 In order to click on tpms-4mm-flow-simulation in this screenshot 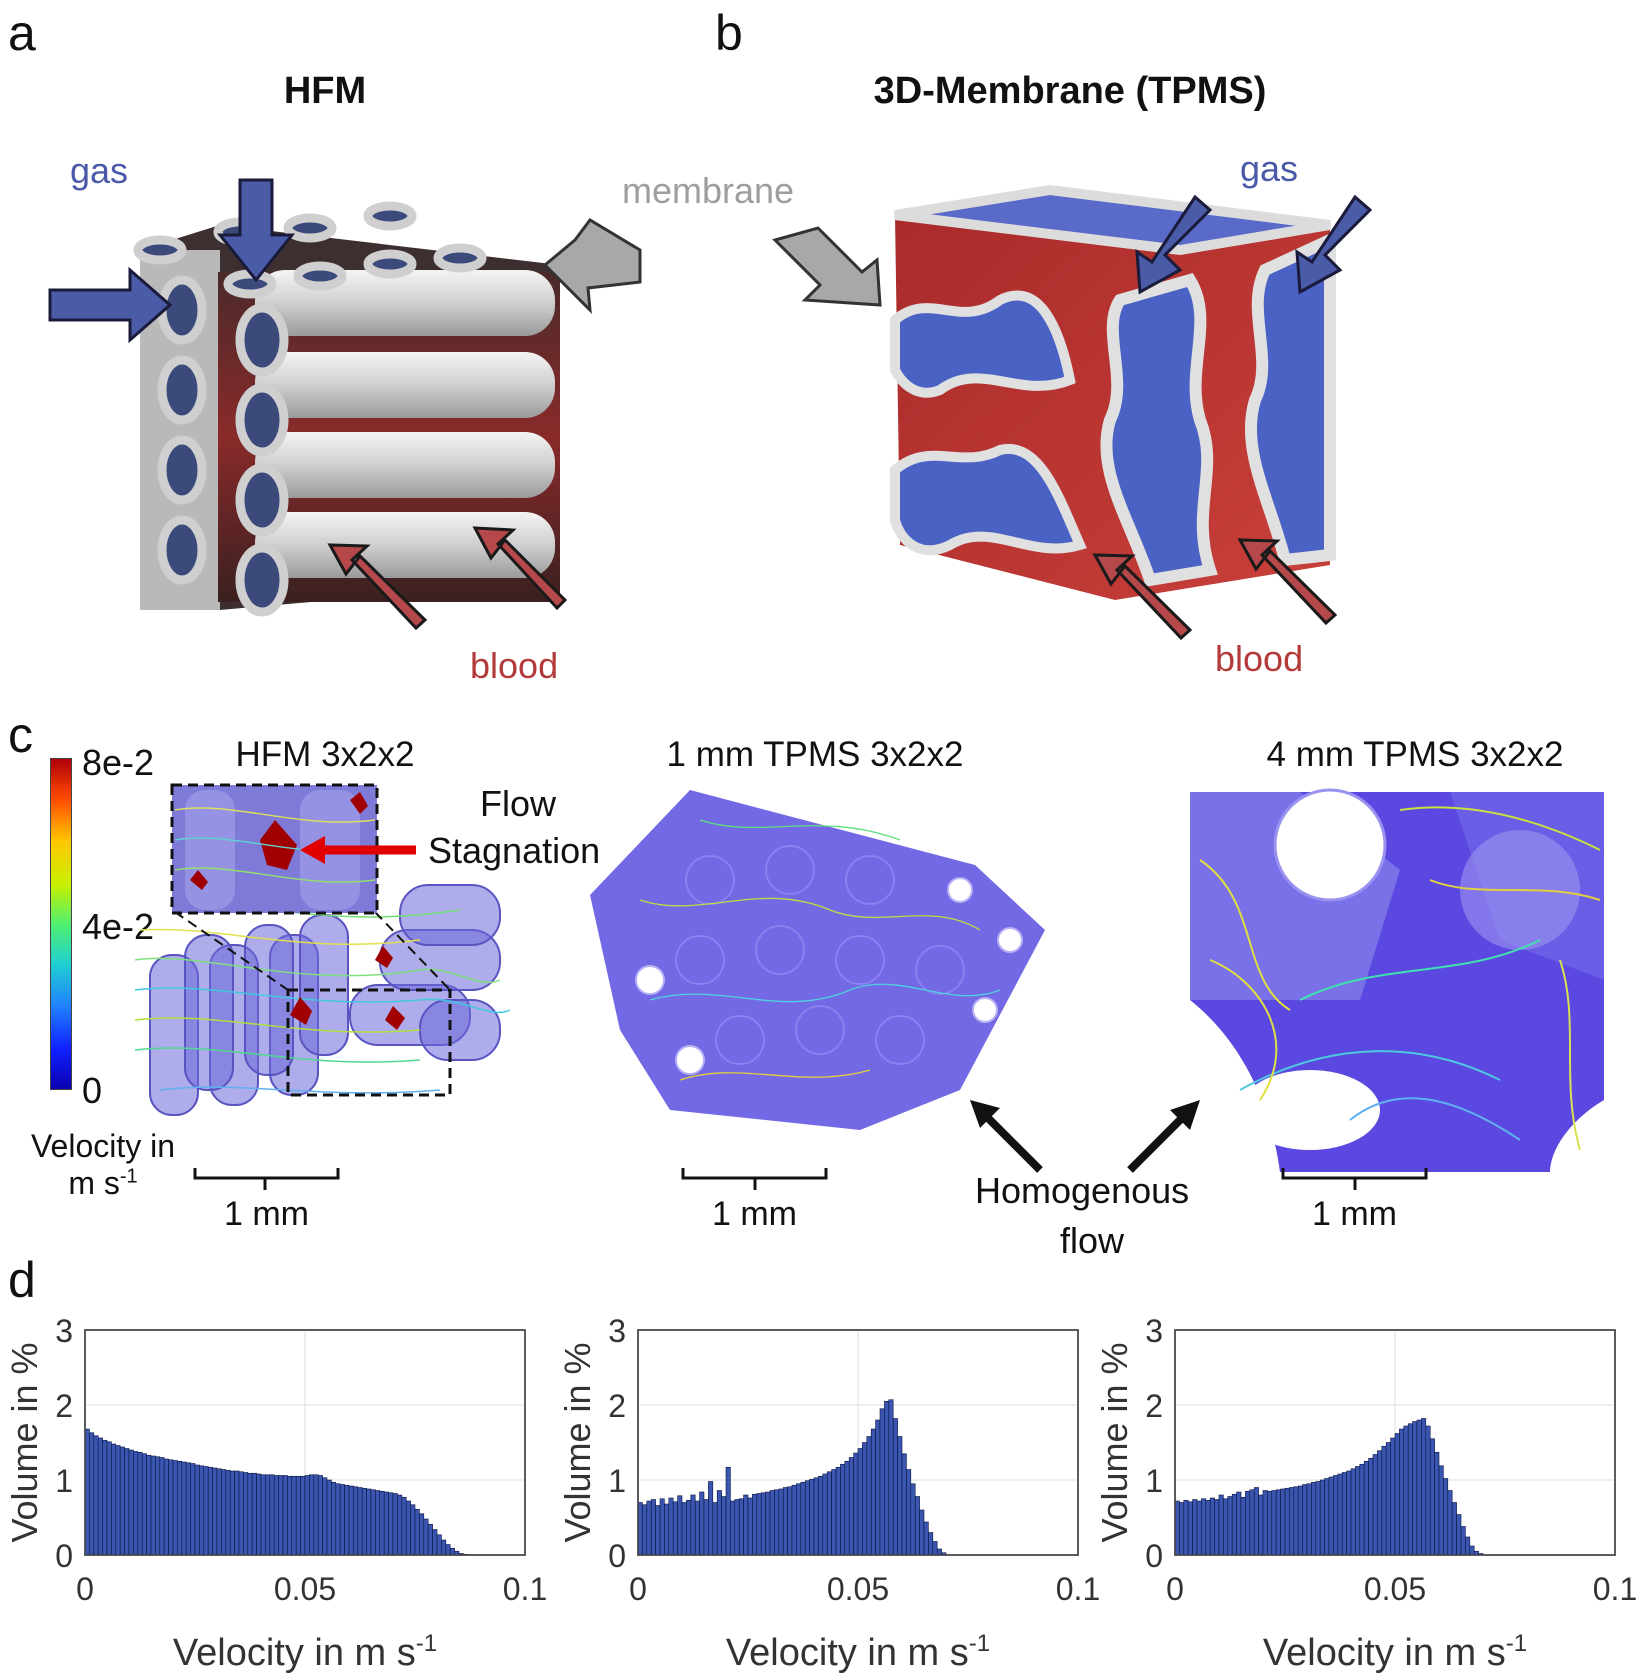, I will do `click(1397, 980)`.